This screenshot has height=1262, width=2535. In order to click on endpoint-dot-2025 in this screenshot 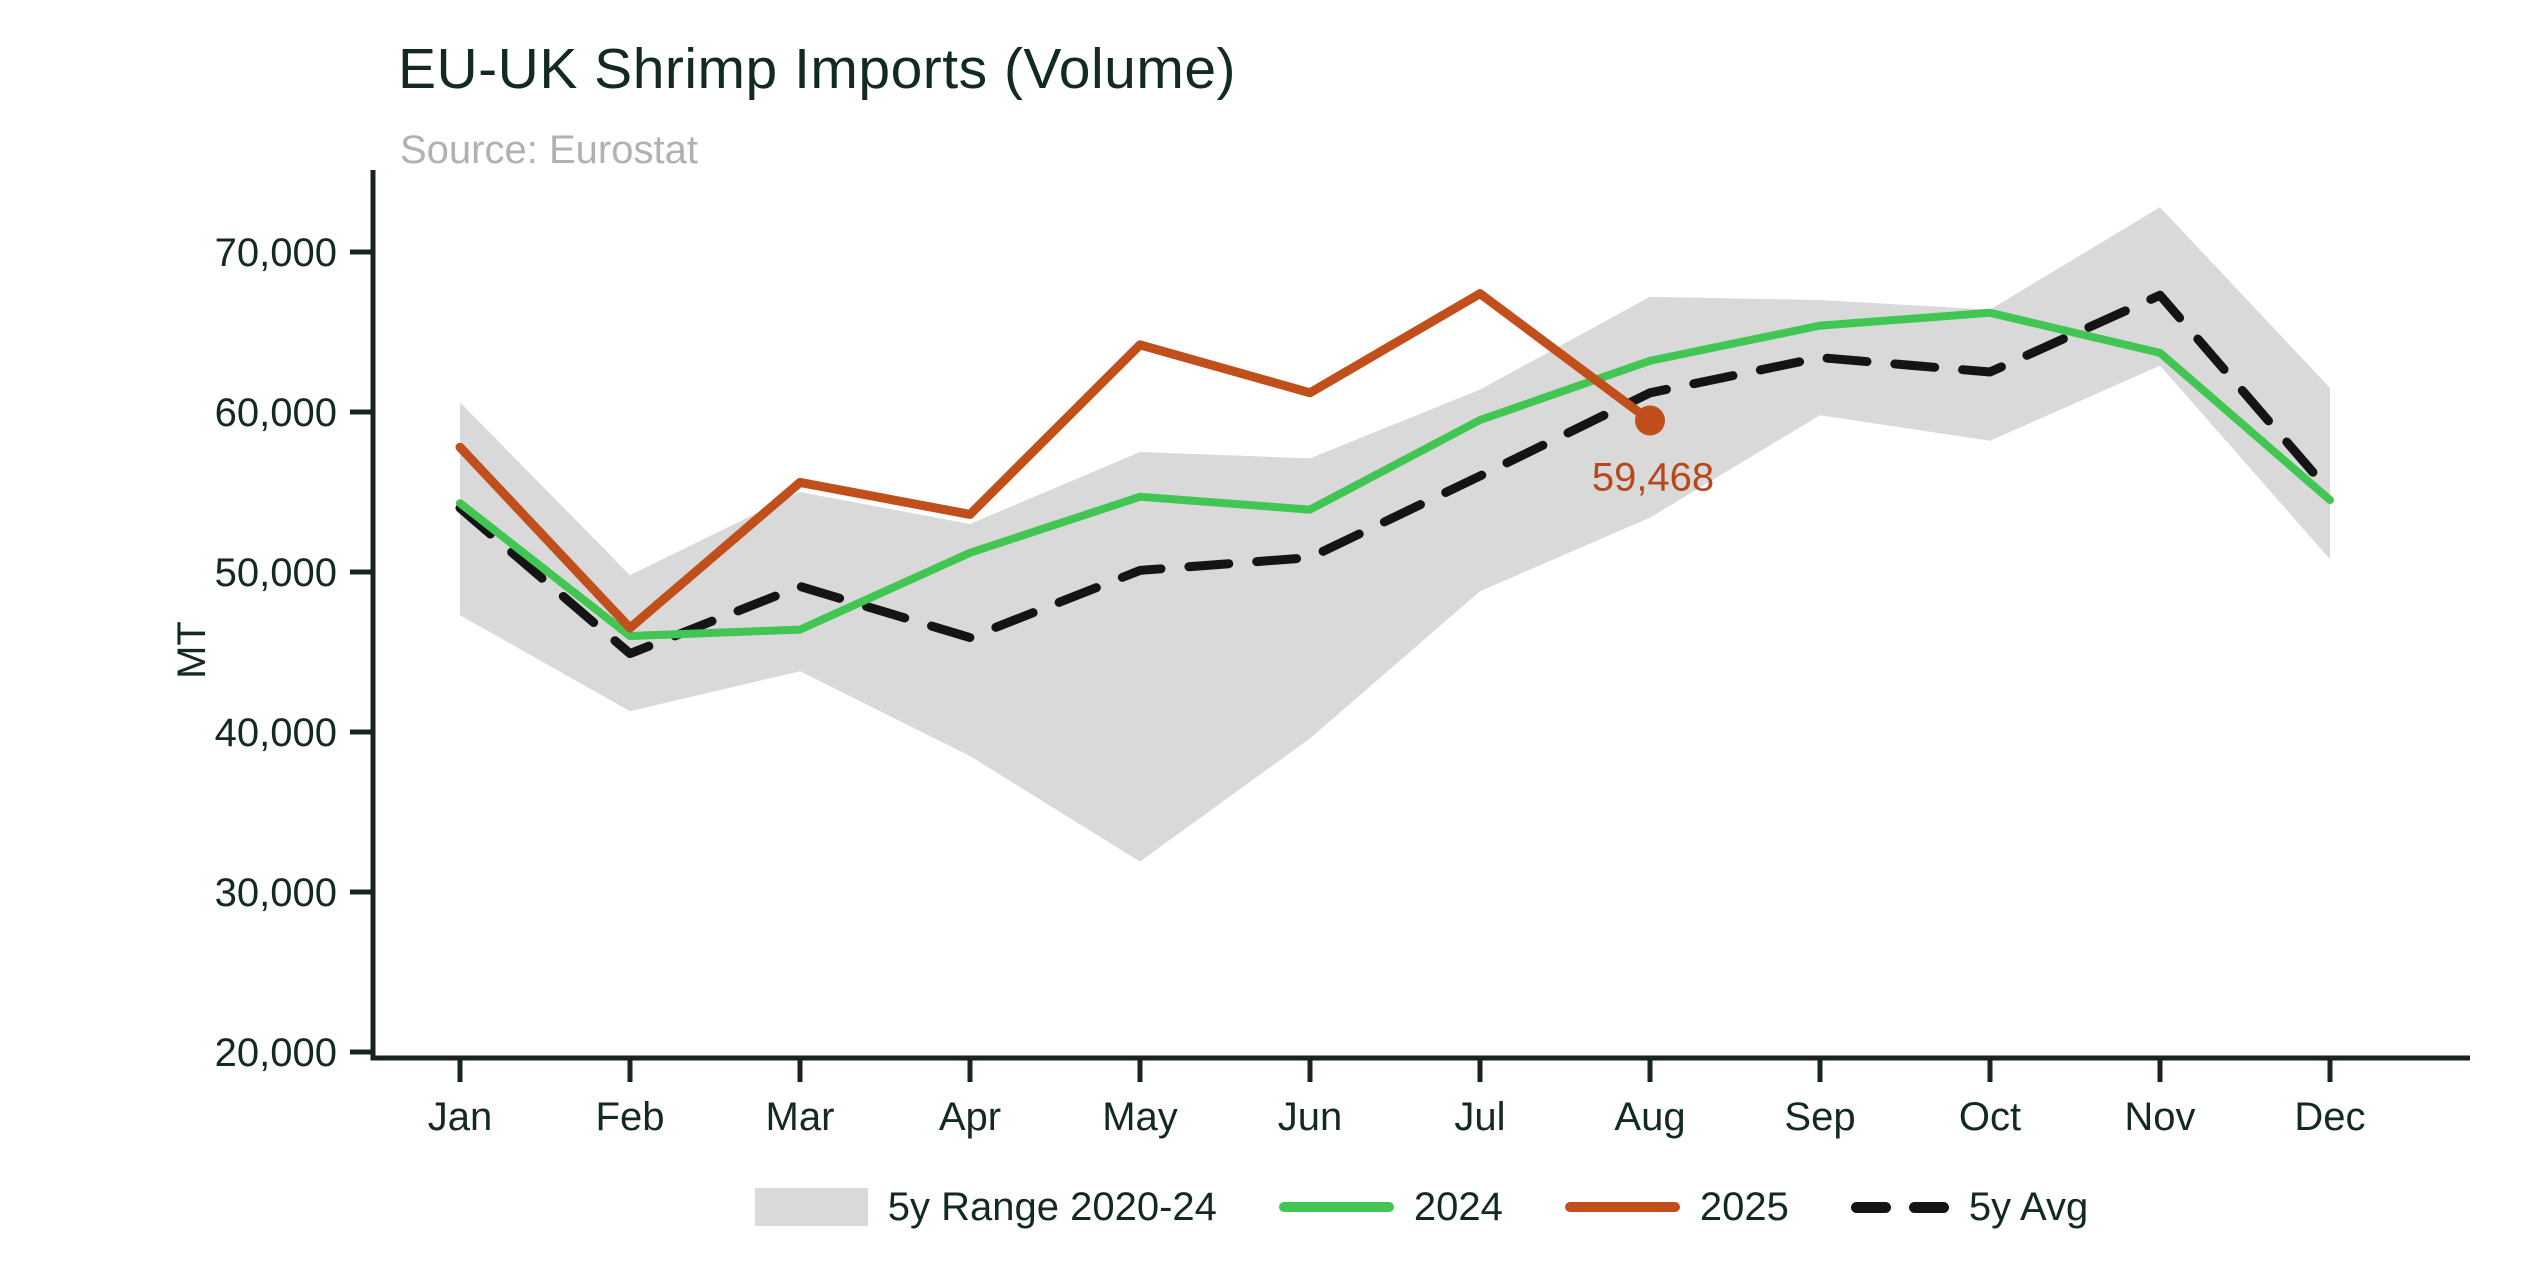, I will do `click(1650, 420)`.